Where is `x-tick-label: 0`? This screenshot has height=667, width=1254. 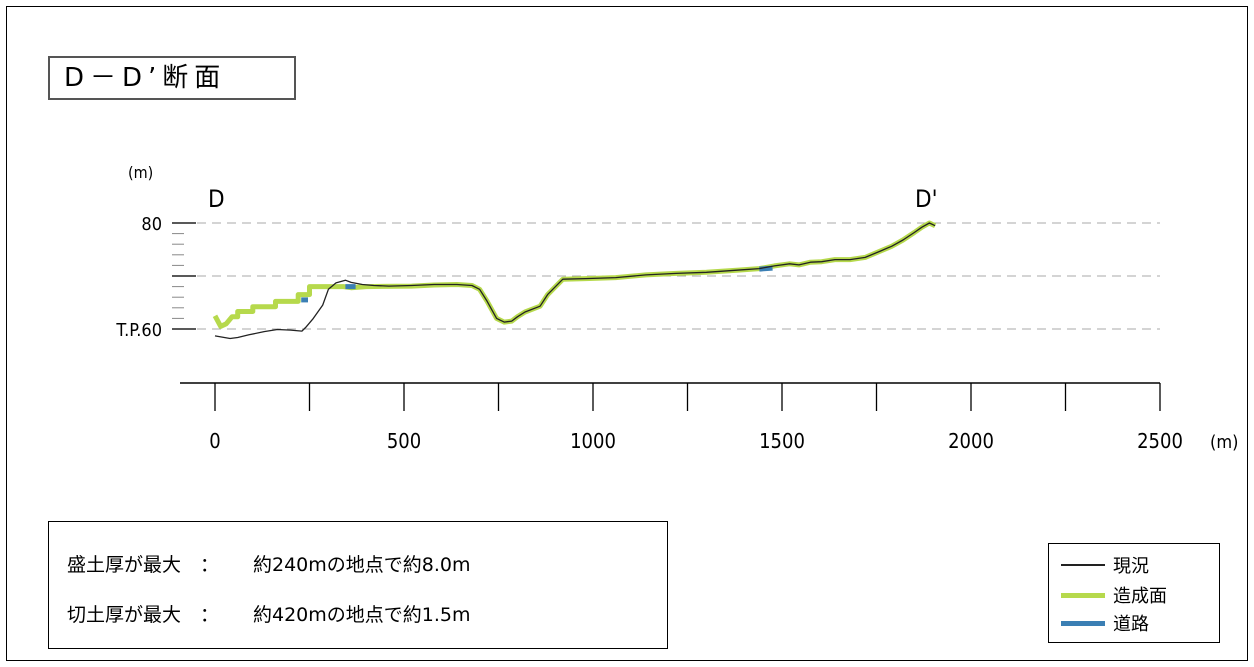 x-tick-label: 0 is located at coordinates (214, 441).